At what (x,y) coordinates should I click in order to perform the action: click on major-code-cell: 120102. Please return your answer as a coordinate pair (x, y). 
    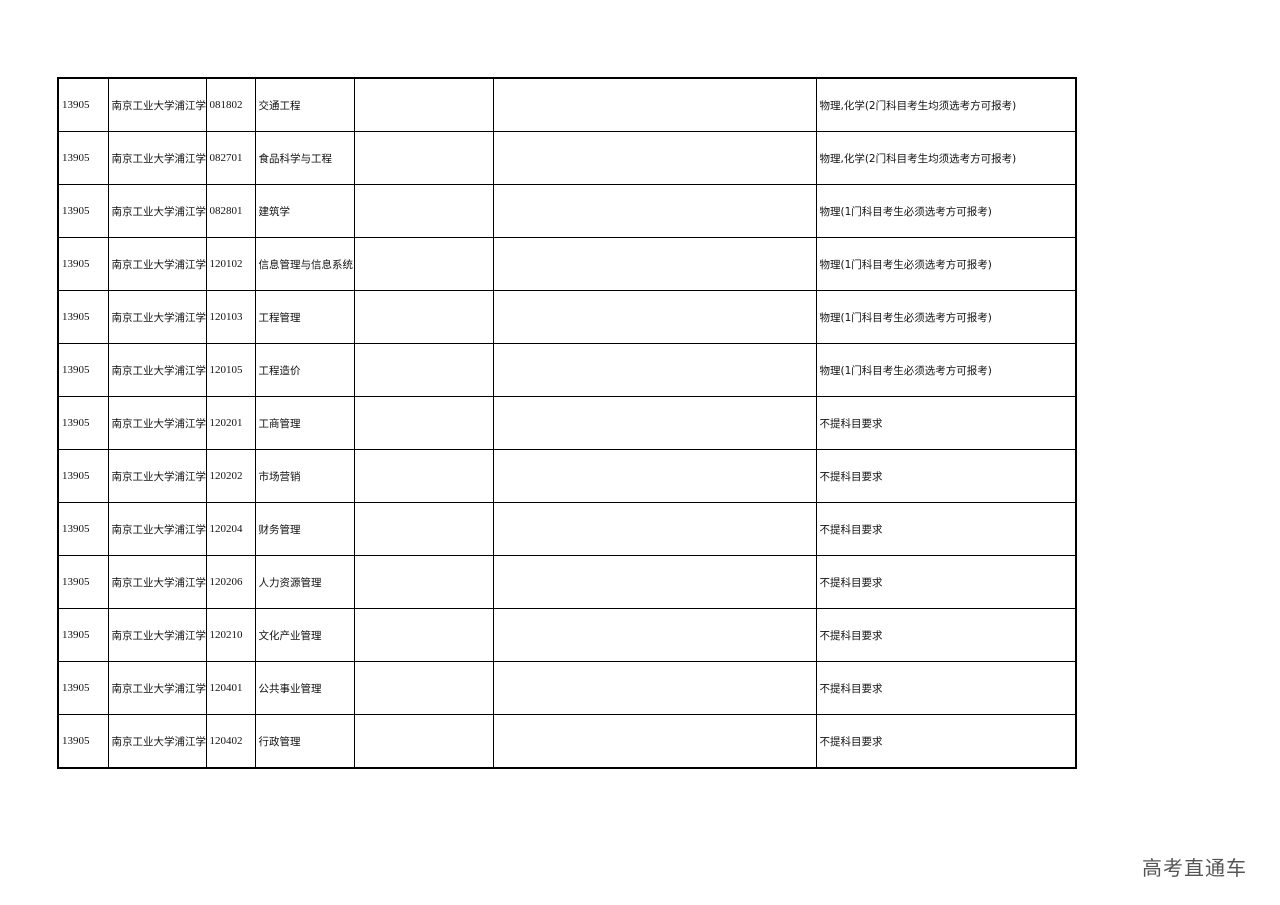
    Looking at the image, I should click on (230, 264).